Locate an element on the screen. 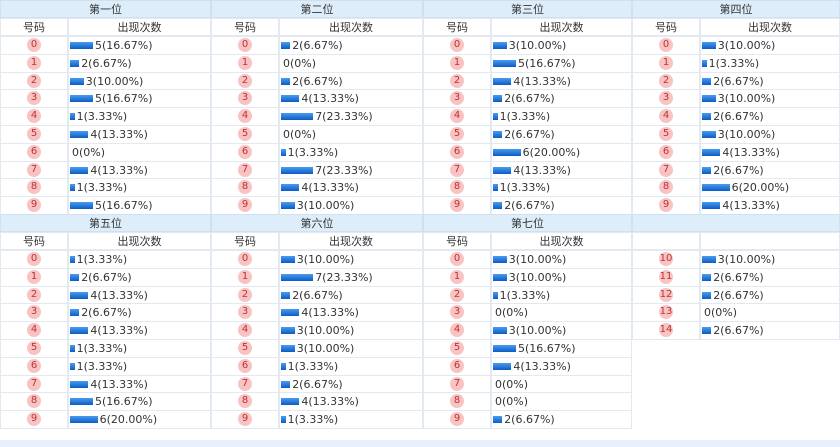 This screenshot has width=840, height=447. count-label: 6(20.00%) is located at coordinates (551, 152).